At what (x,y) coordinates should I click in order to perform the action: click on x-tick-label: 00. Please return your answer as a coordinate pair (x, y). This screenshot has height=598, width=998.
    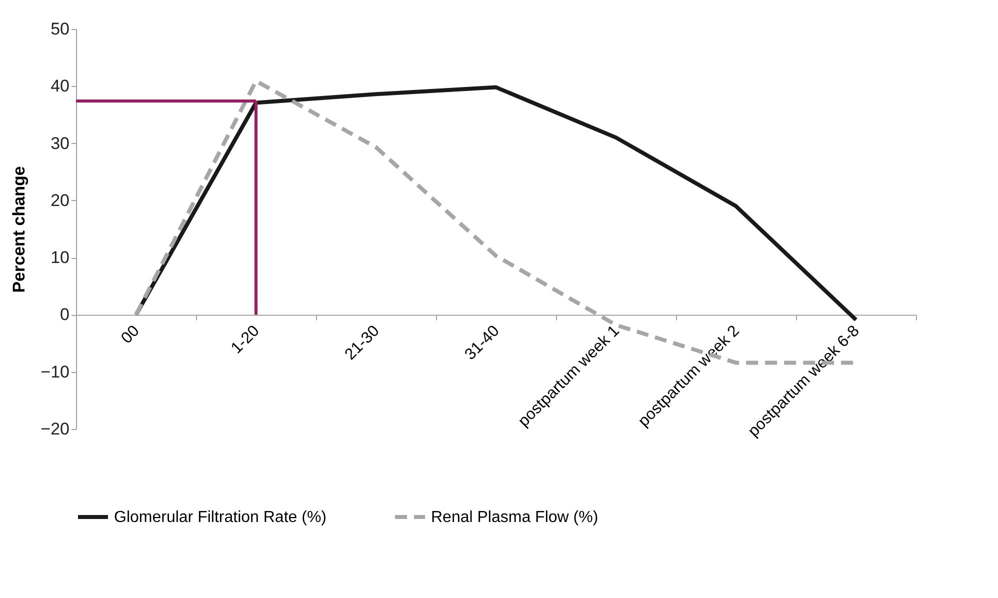
    Looking at the image, I should click on (130, 335).